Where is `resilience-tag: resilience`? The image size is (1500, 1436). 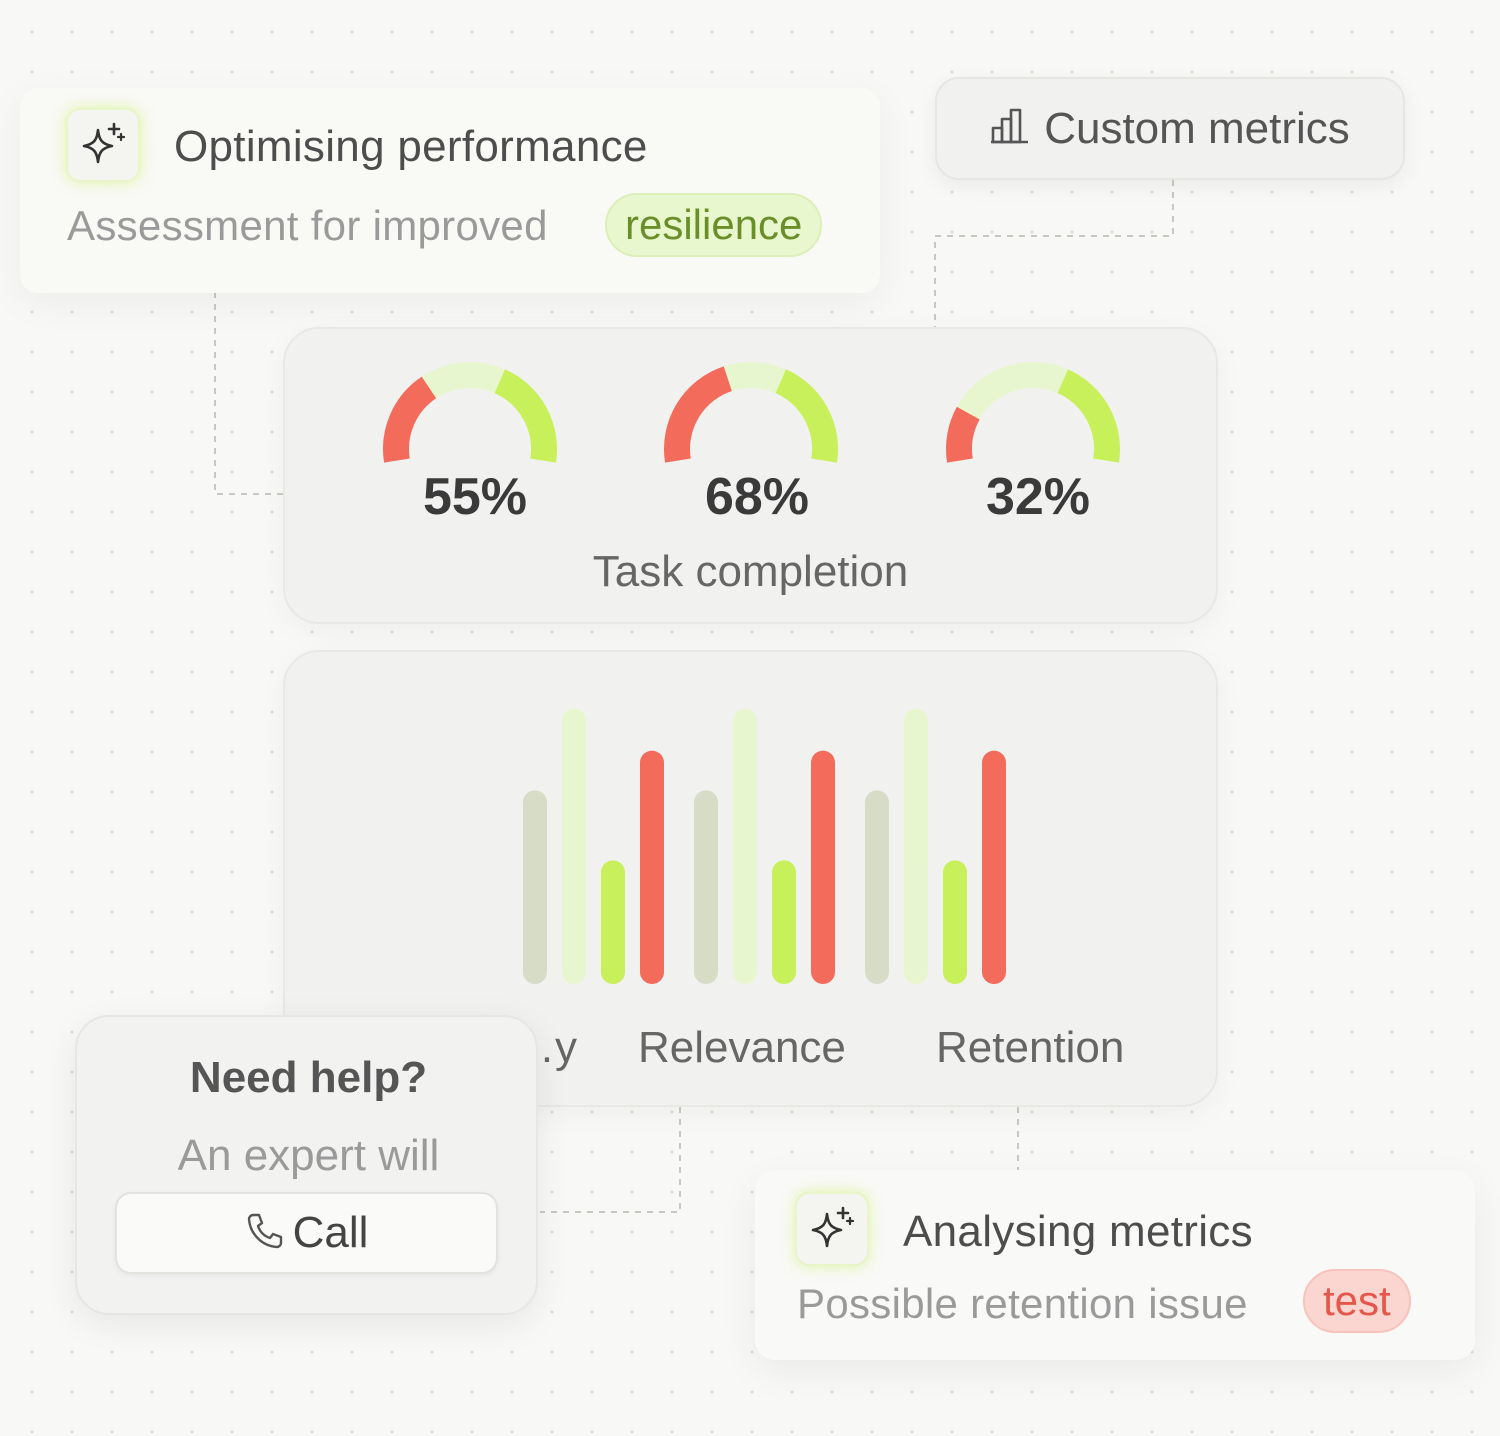
resilience-tag: resilience is located at coordinates (714, 225).